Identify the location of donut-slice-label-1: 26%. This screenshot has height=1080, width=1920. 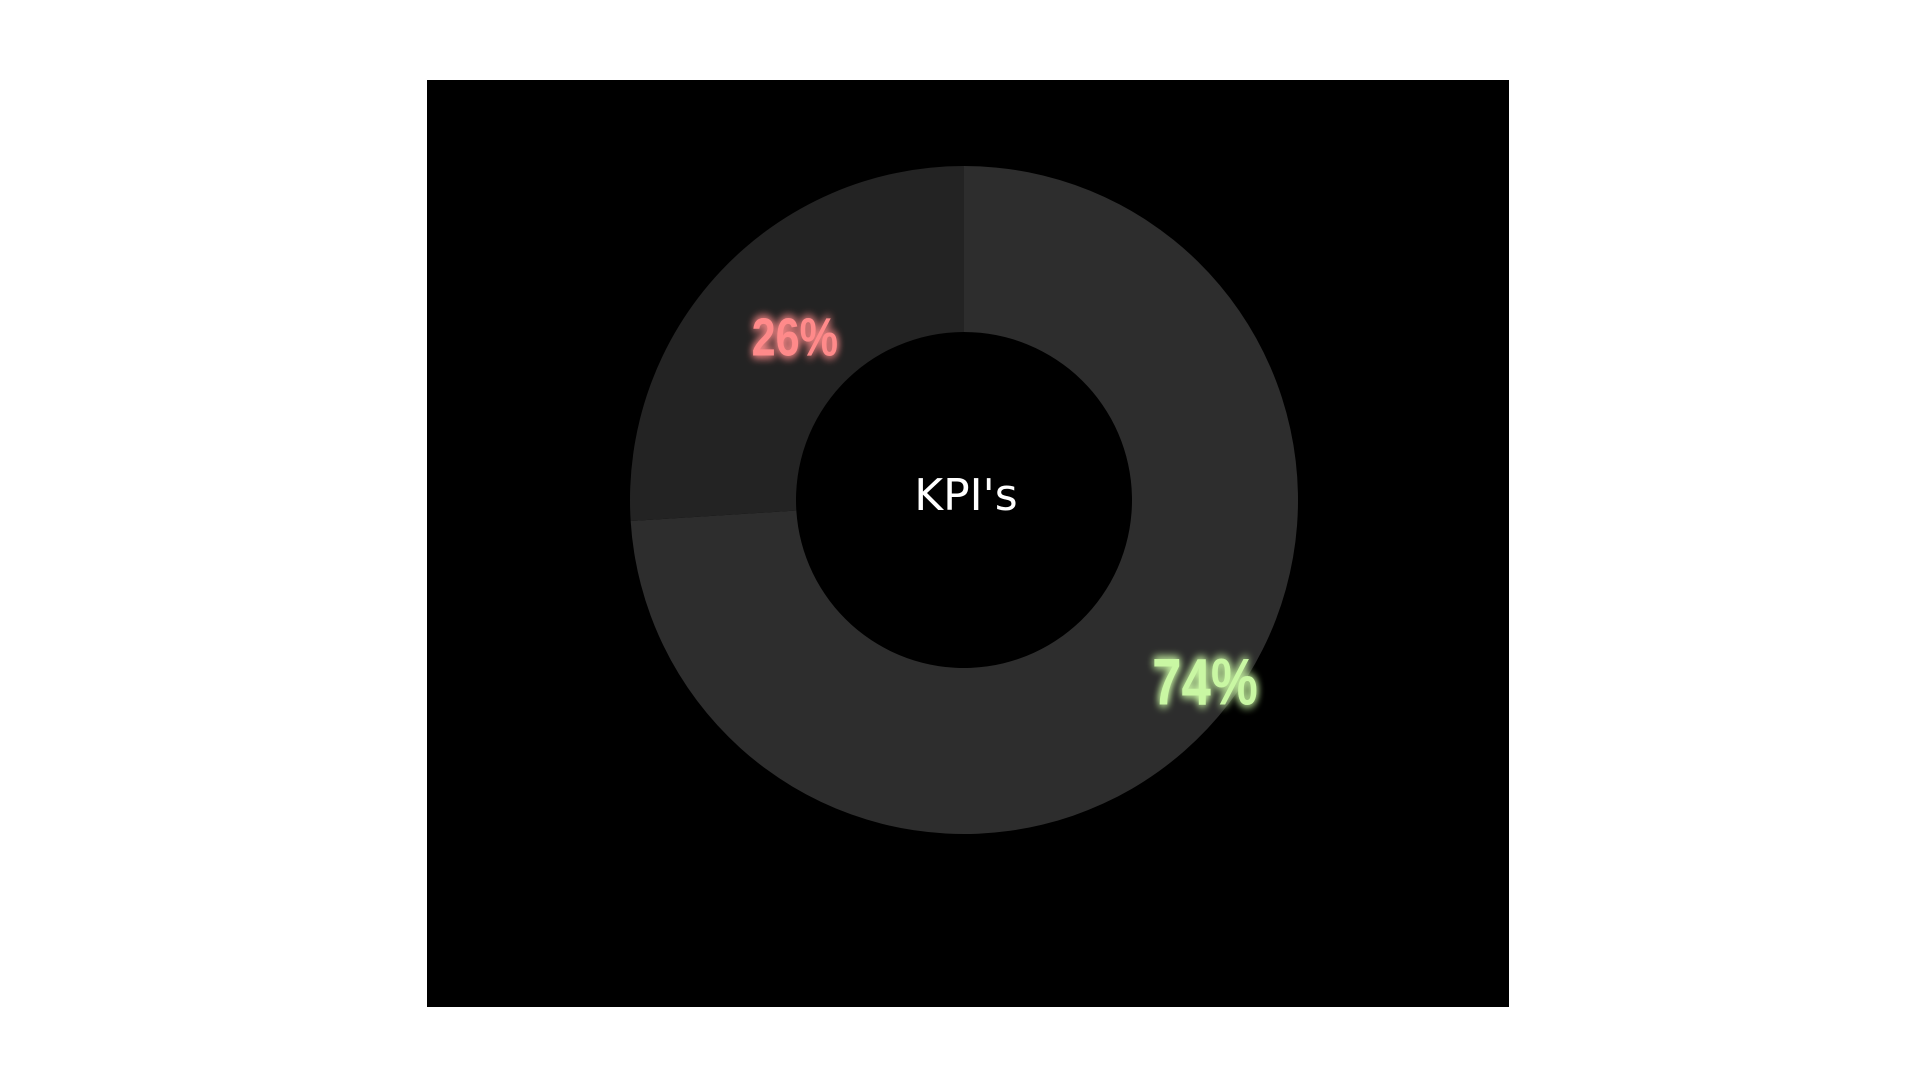
(795, 338).